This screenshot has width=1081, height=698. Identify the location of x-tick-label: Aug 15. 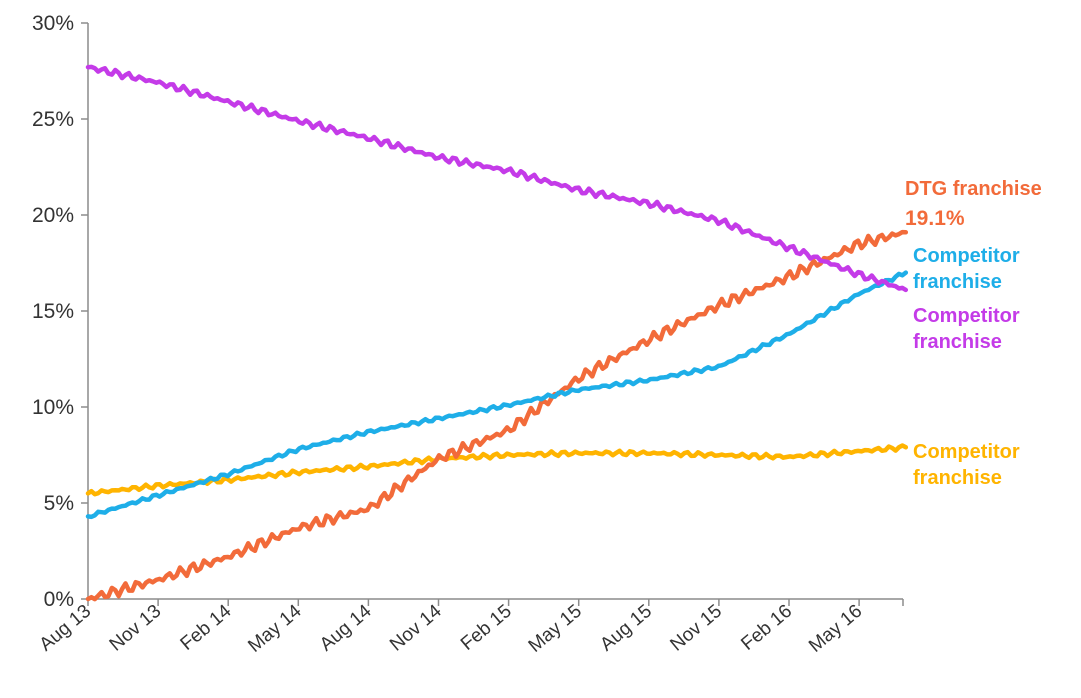
(626, 628).